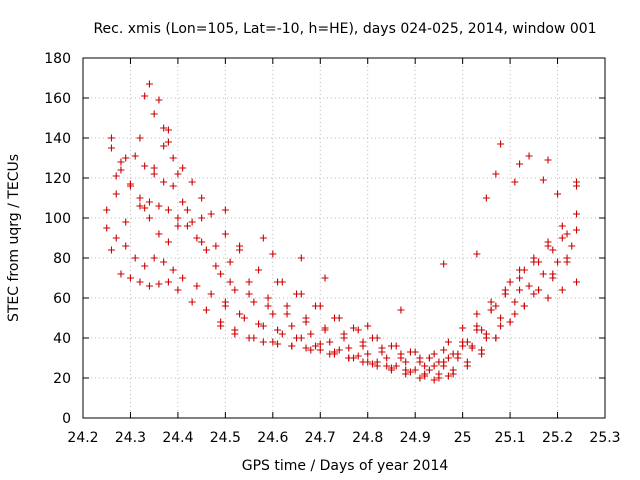  What do you see at coordinates (557, 438) in the screenshot?
I see `x-tick-label: 25.2` at bounding box center [557, 438].